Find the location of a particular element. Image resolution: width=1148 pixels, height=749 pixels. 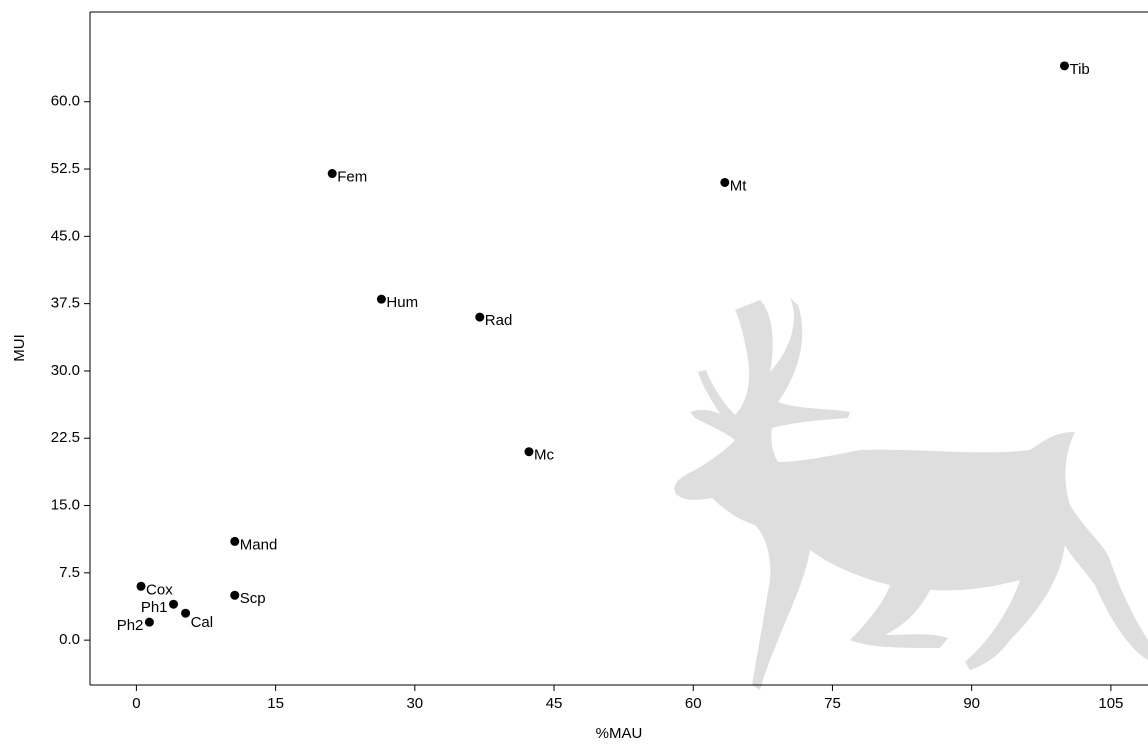

x-tick-label: 105 is located at coordinates (1110, 703).